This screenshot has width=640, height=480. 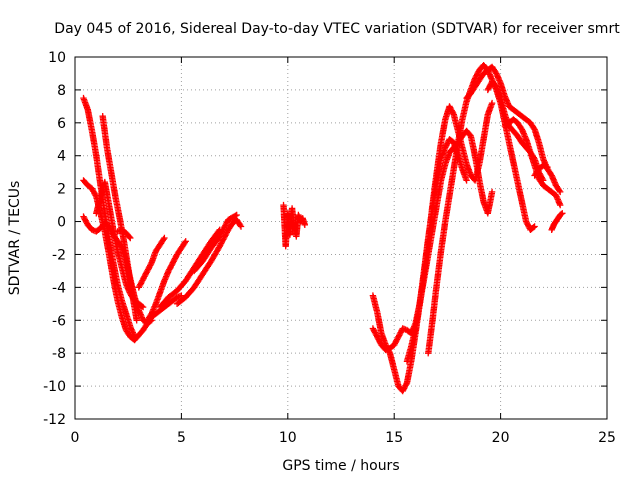 I want to click on y-axis-title: SDTVAR / TECUs, so click(x=15, y=238).